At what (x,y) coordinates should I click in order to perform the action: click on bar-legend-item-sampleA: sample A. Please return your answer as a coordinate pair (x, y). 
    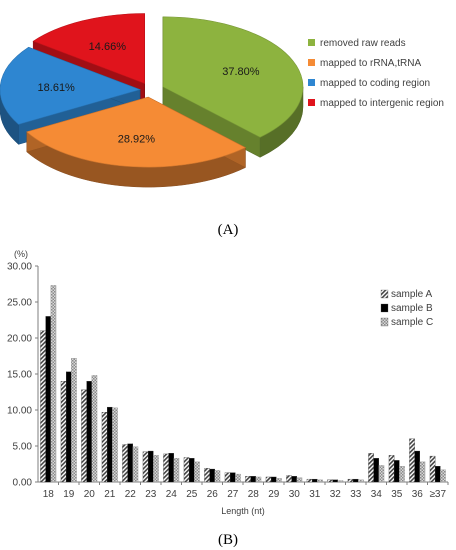
    Looking at the image, I should click on (406, 294).